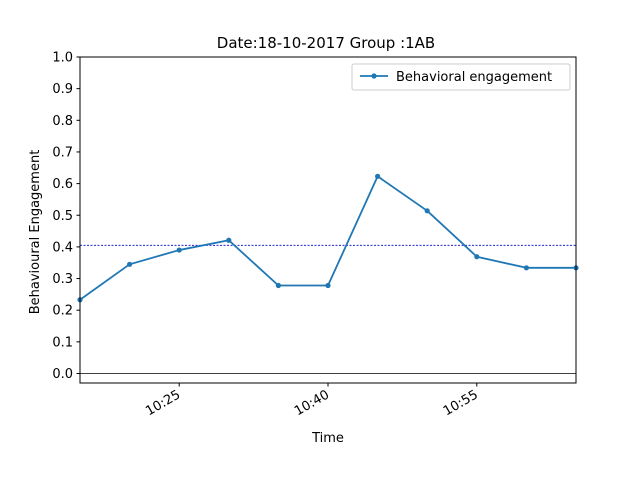 The width and height of the screenshot is (640, 480). What do you see at coordinates (312, 403) in the screenshot?
I see `x-tick-label: 10:40` at bounding box center [312, 403].